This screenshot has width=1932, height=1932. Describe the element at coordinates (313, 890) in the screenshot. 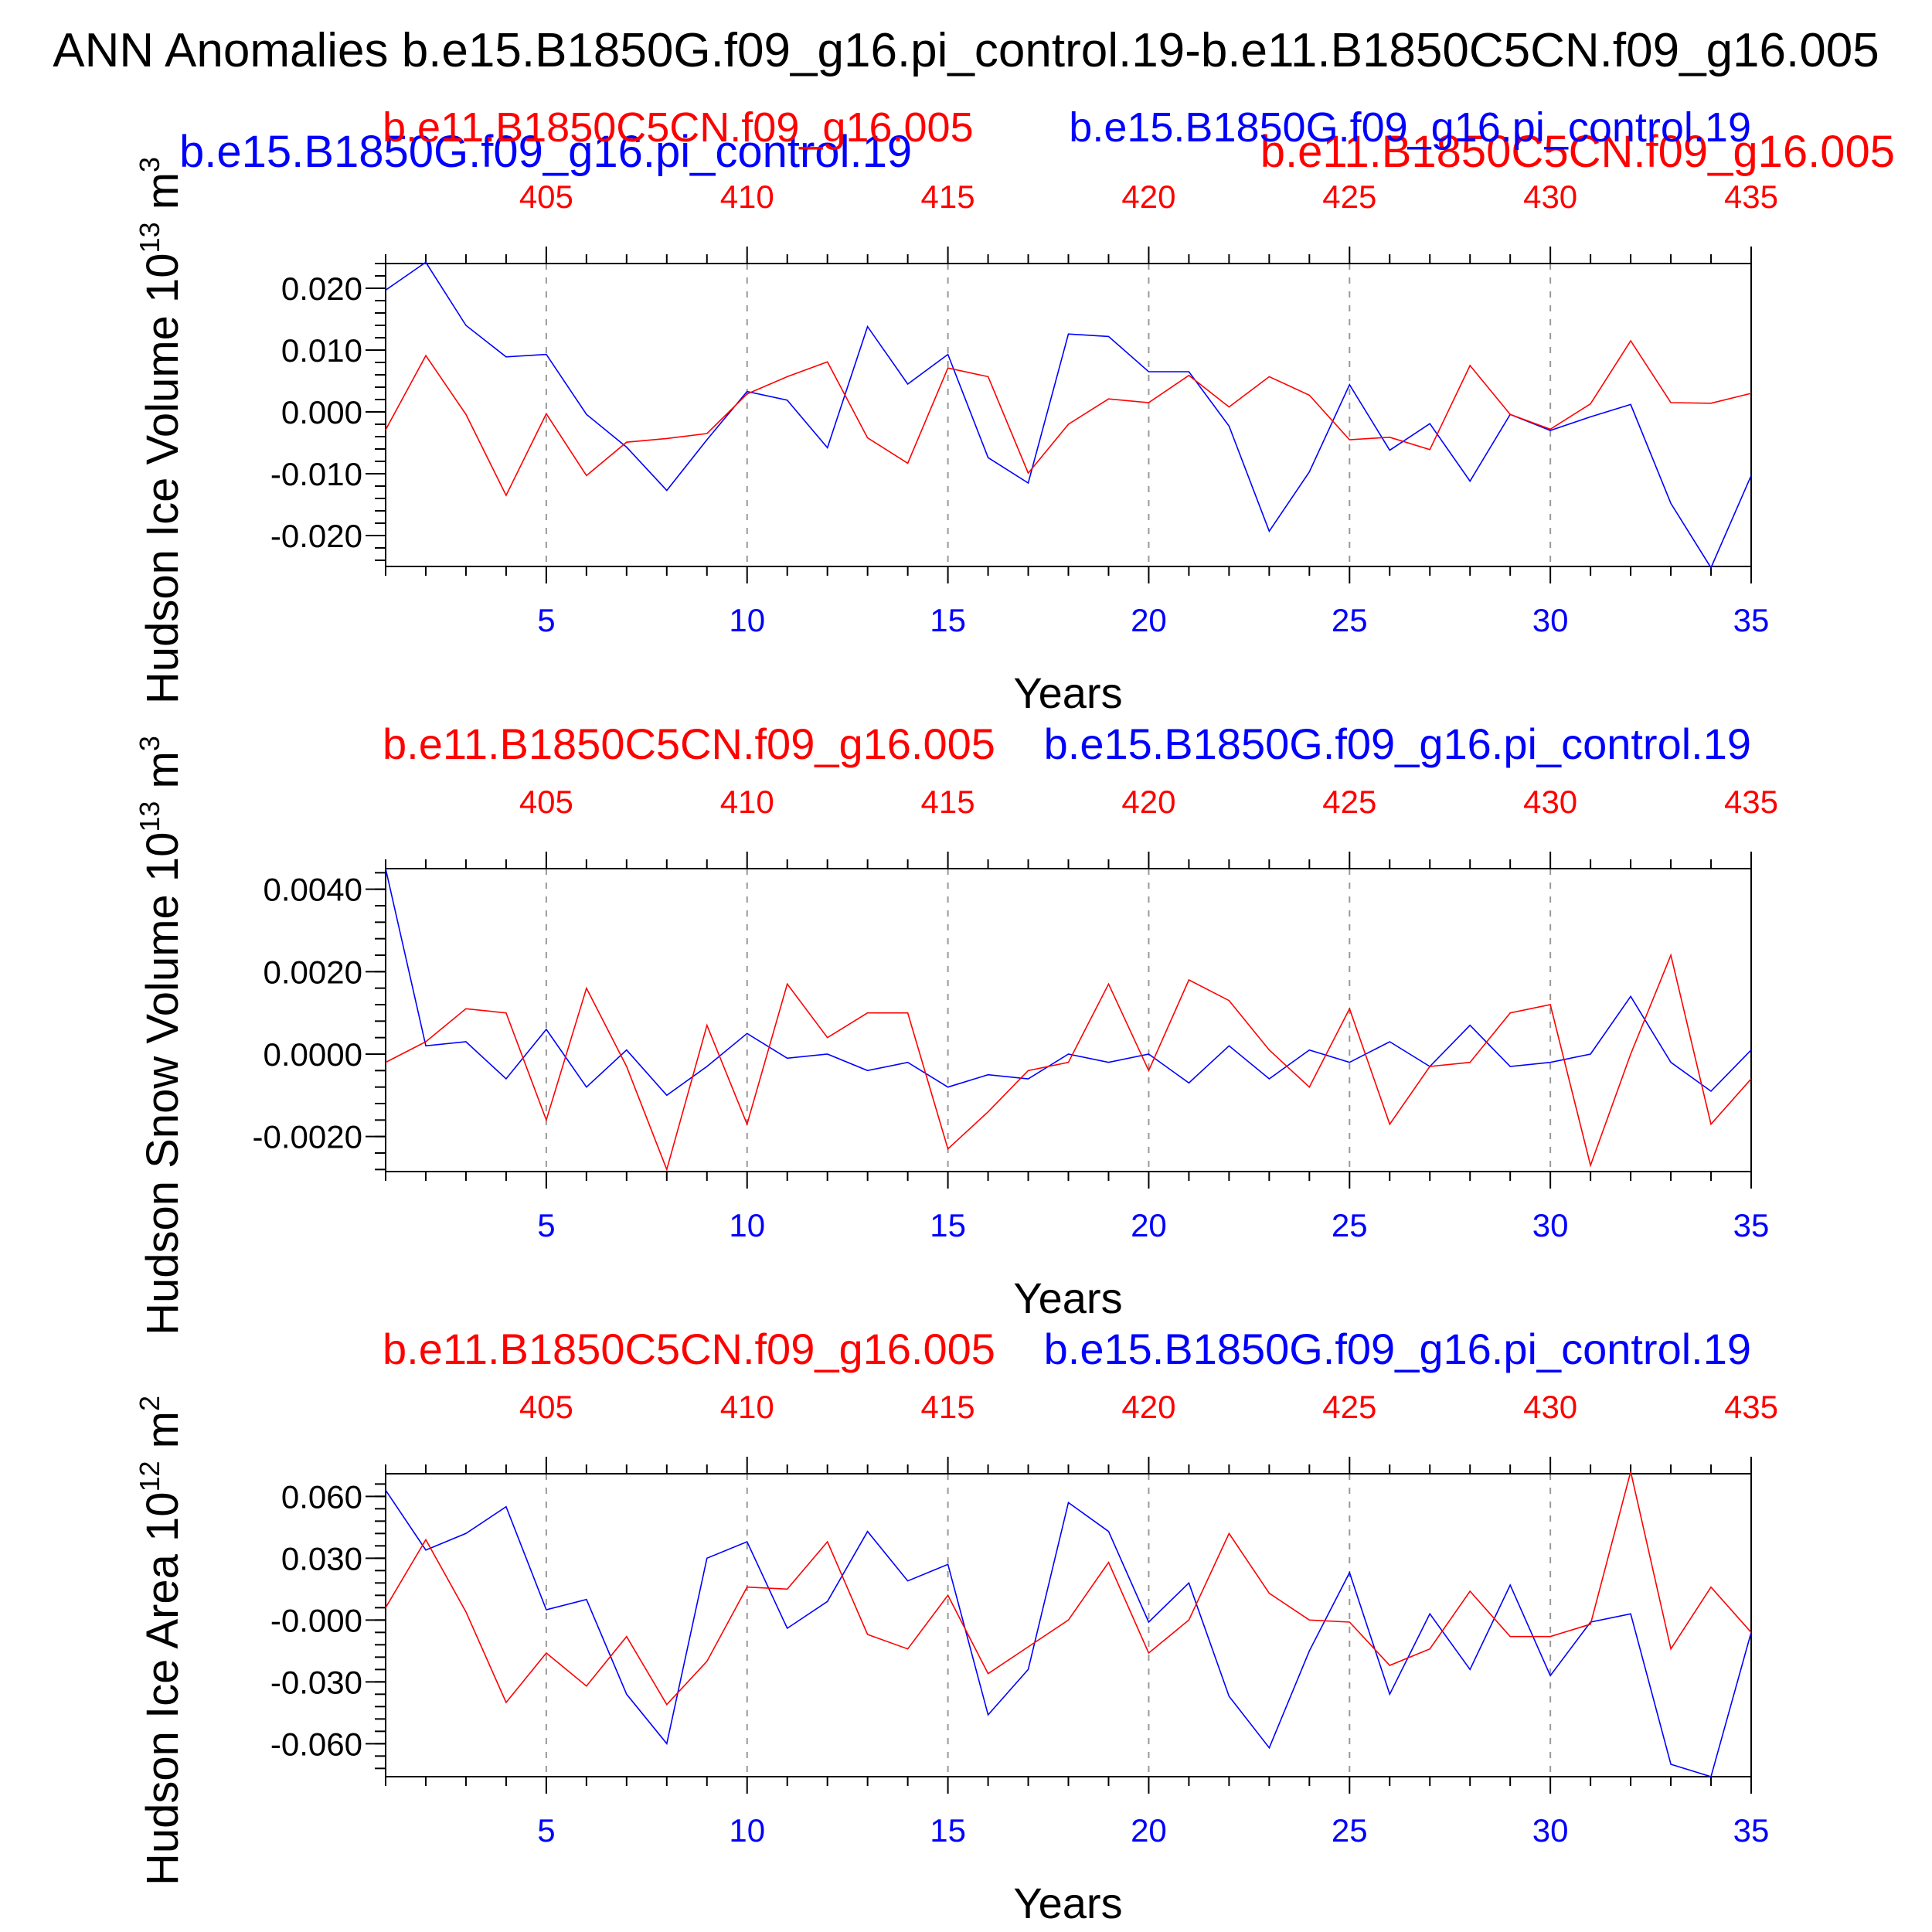

I see `y-tick-label: 0.0040` at that location.